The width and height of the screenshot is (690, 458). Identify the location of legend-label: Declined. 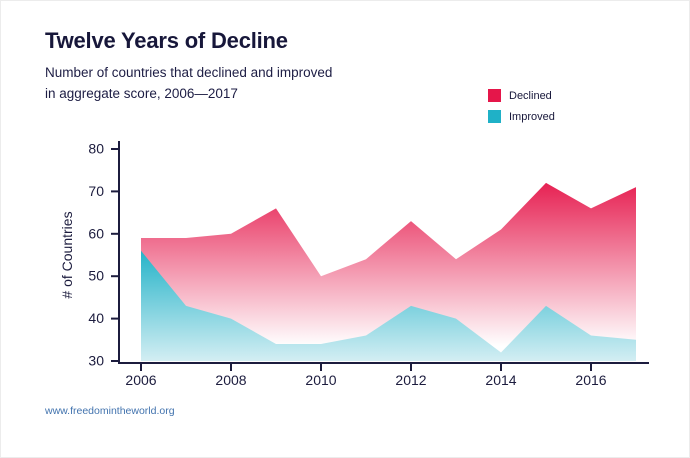
(530, 95).